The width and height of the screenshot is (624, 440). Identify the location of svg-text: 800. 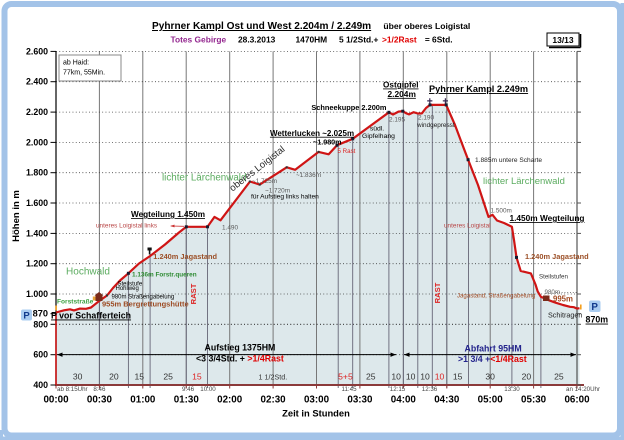
(40, 324).